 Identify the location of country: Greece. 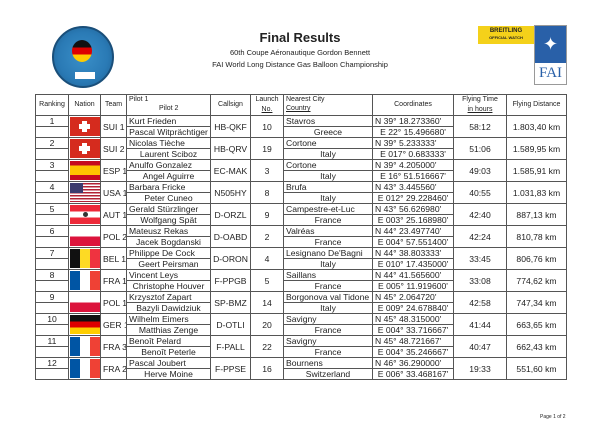
(328, 132).